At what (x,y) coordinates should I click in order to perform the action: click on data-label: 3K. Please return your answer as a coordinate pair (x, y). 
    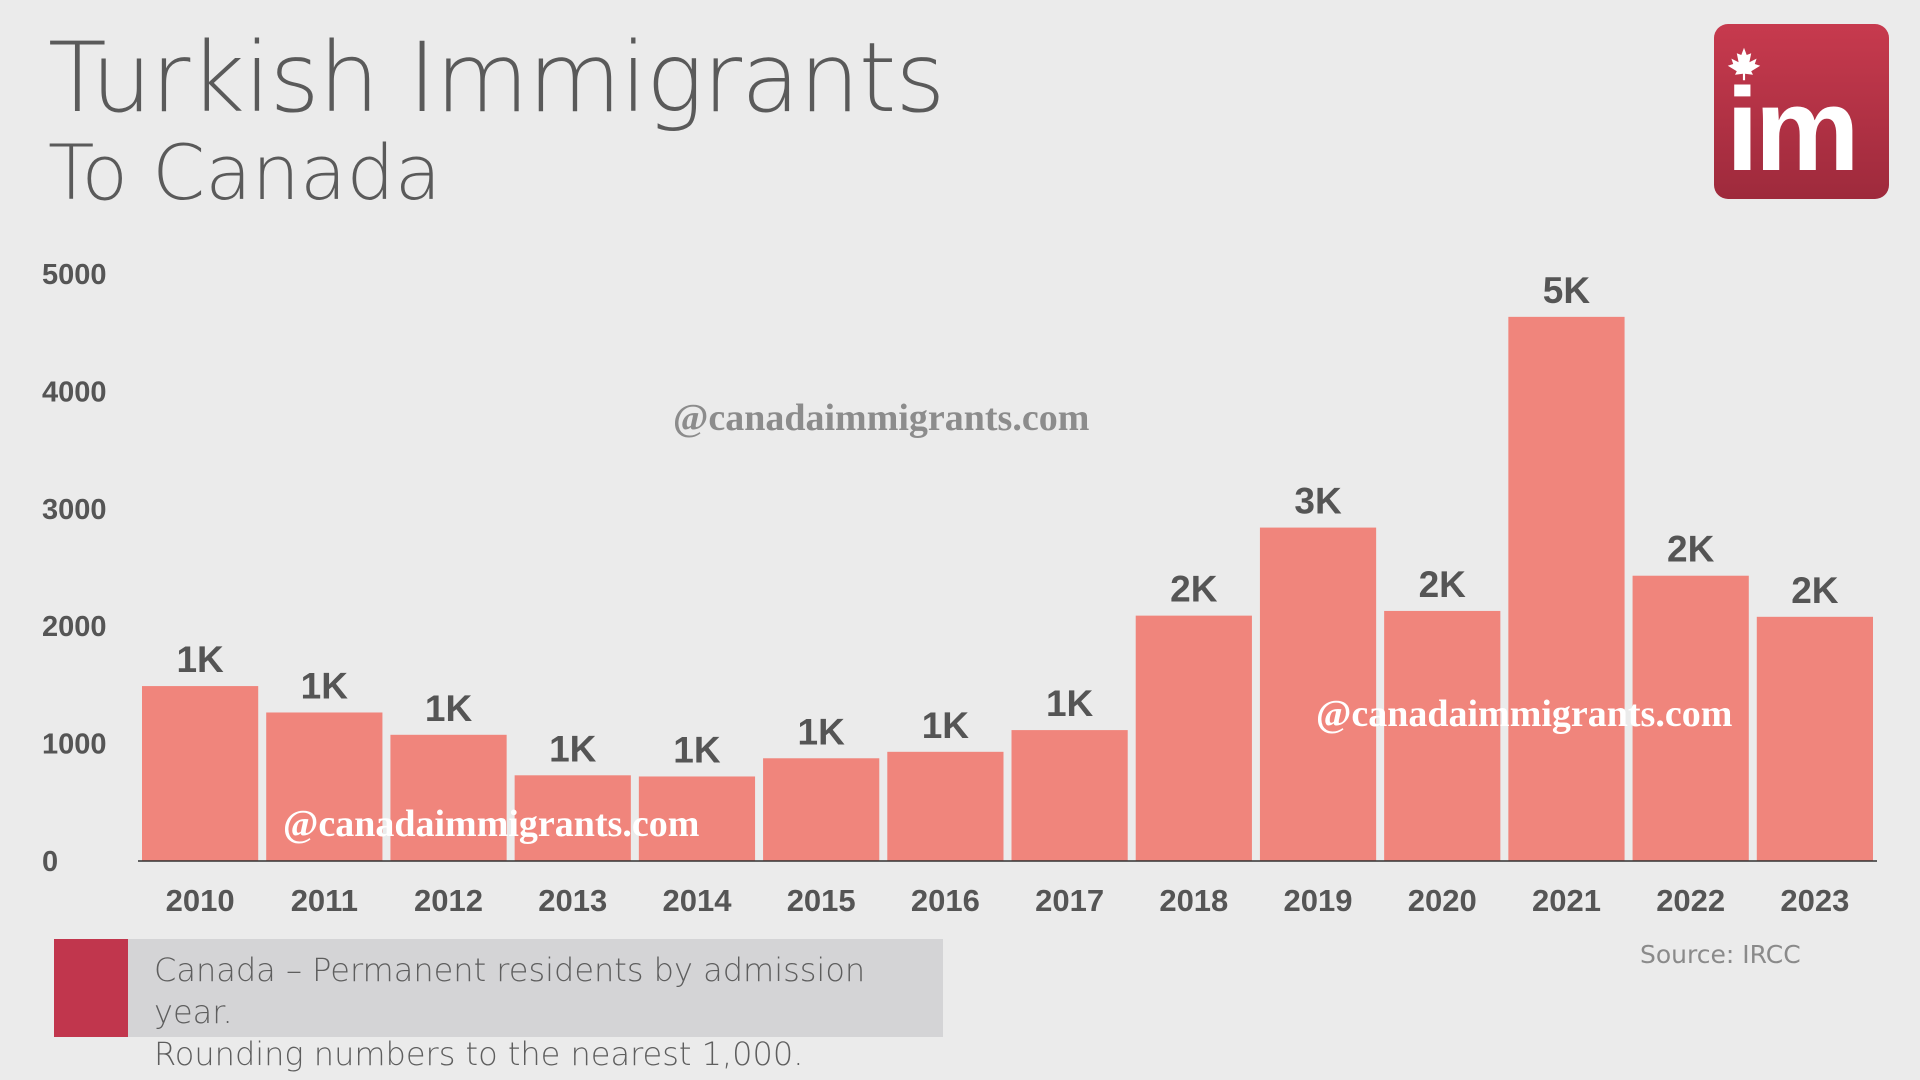
    Looking at the image, I should click on (1318, 501).